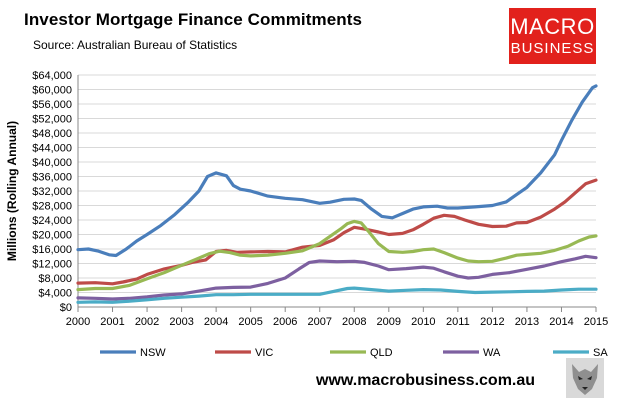 The image size is (617, 403). What do you see at coordinates (423, 322) in the screenshot?
I see `x-tick-label: 2010` at bounding box center [423, 322].